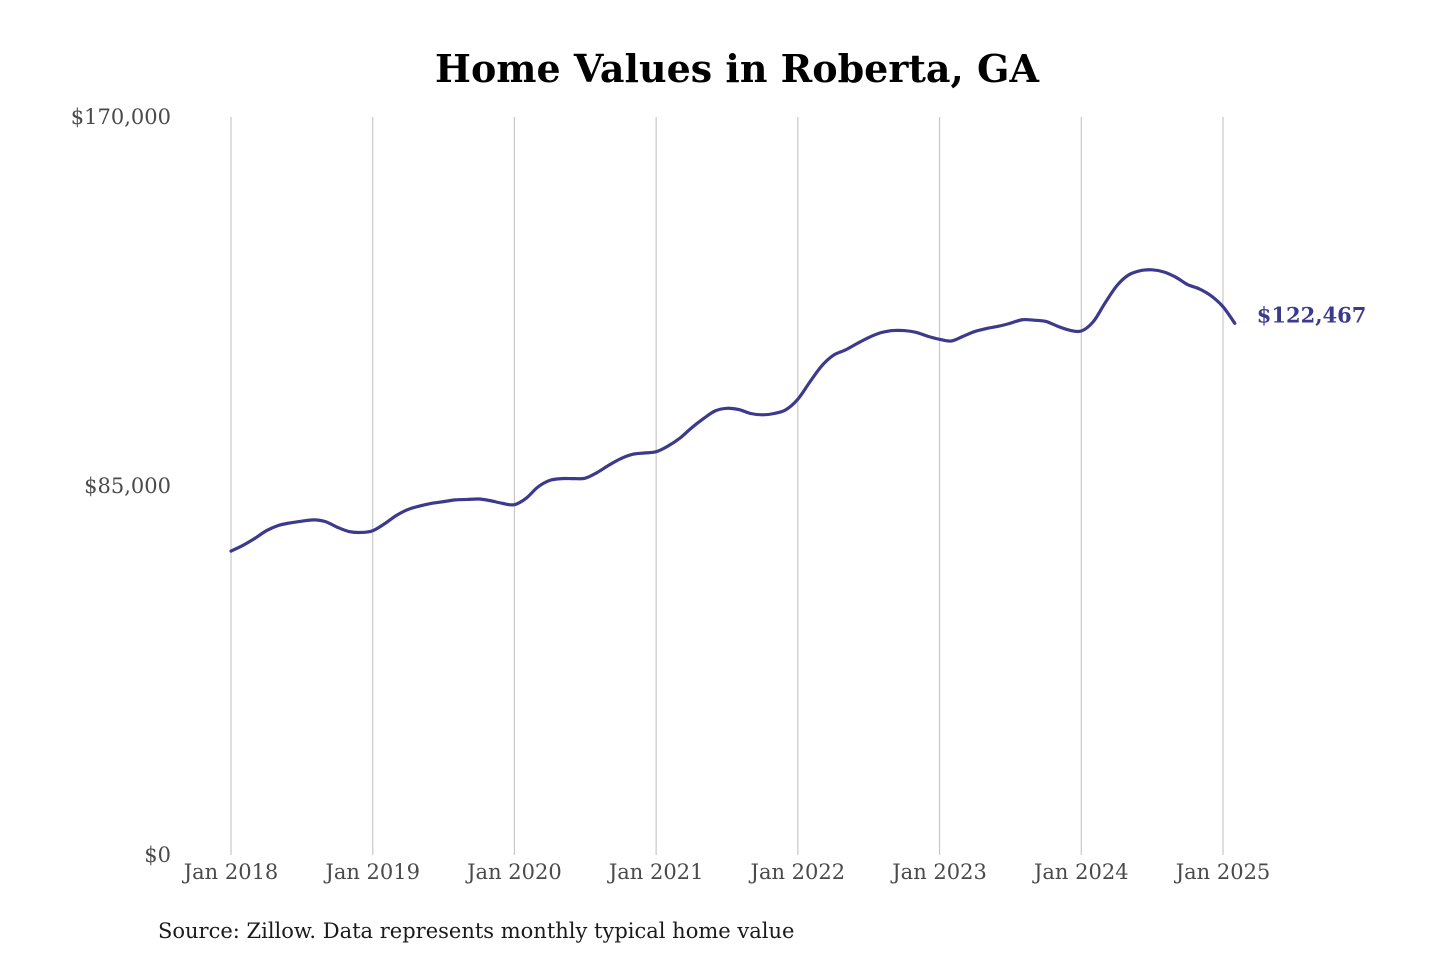 The image size is (1440, 960). I want to click on y-tick-label: $85,000, so click(127, 486).